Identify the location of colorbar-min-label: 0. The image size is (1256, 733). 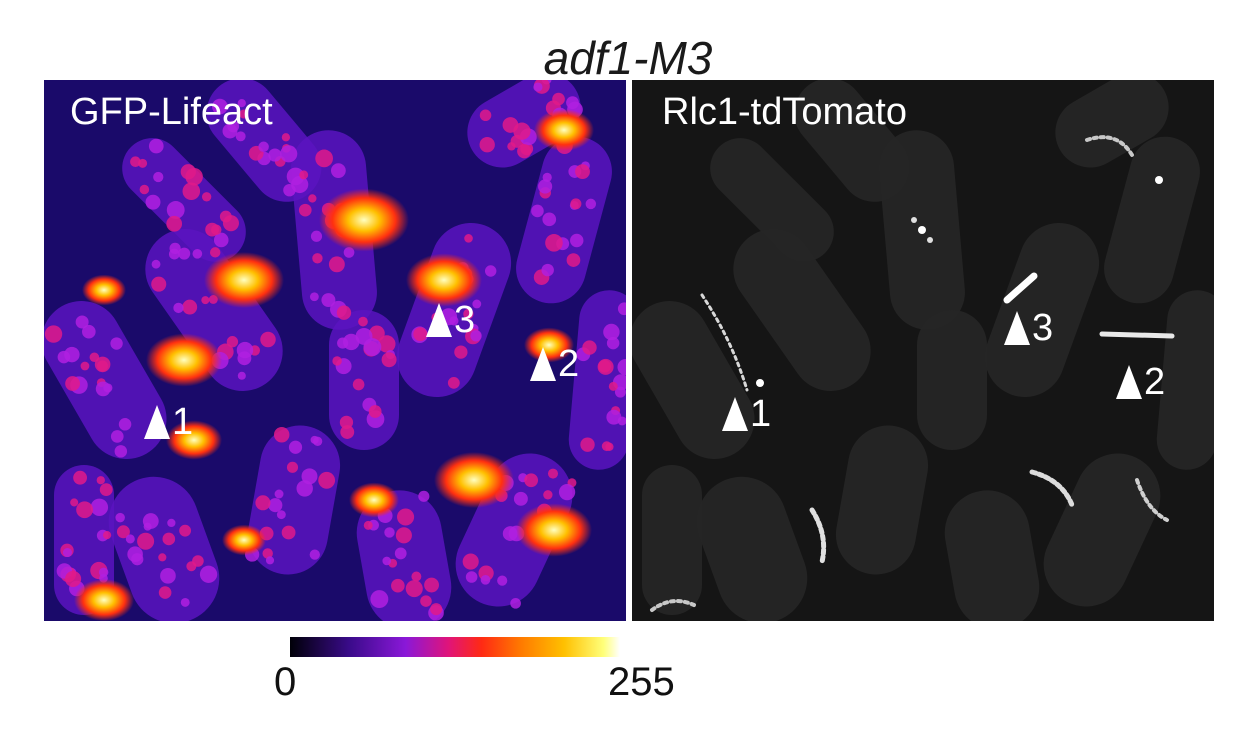
(285, 682).